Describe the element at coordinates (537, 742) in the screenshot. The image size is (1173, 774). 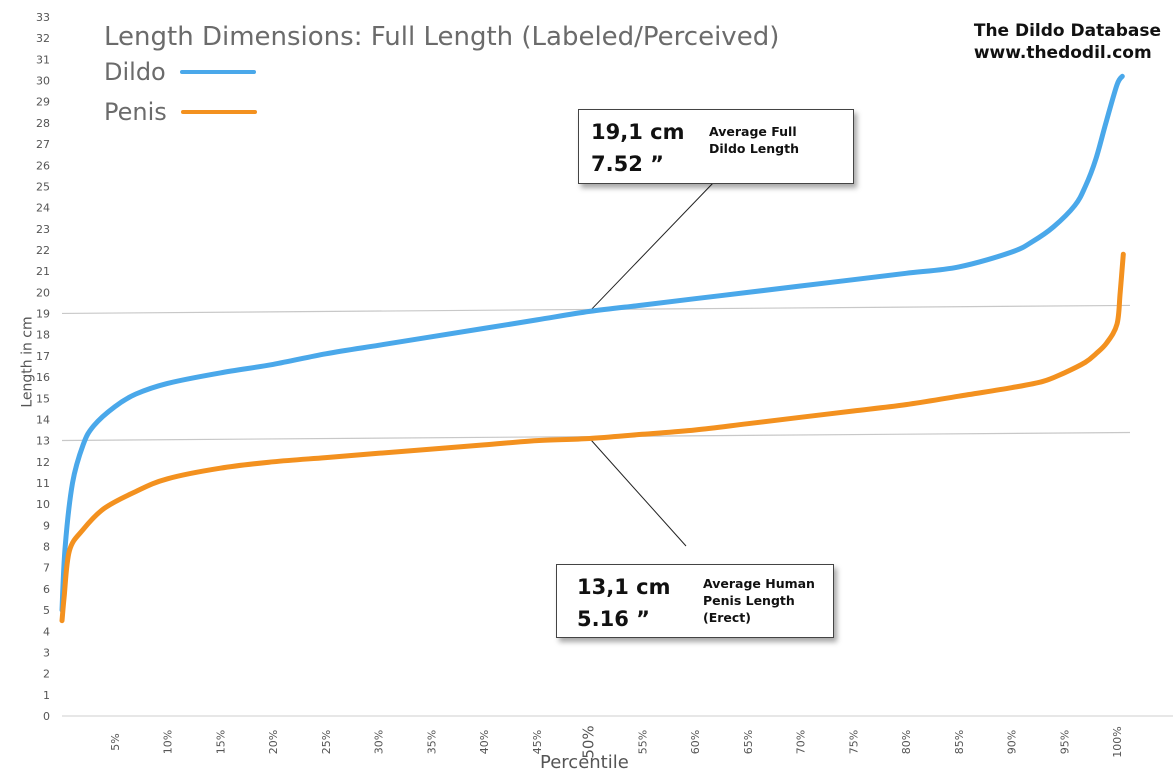
I see `x-tick-label: 45%` at that location.